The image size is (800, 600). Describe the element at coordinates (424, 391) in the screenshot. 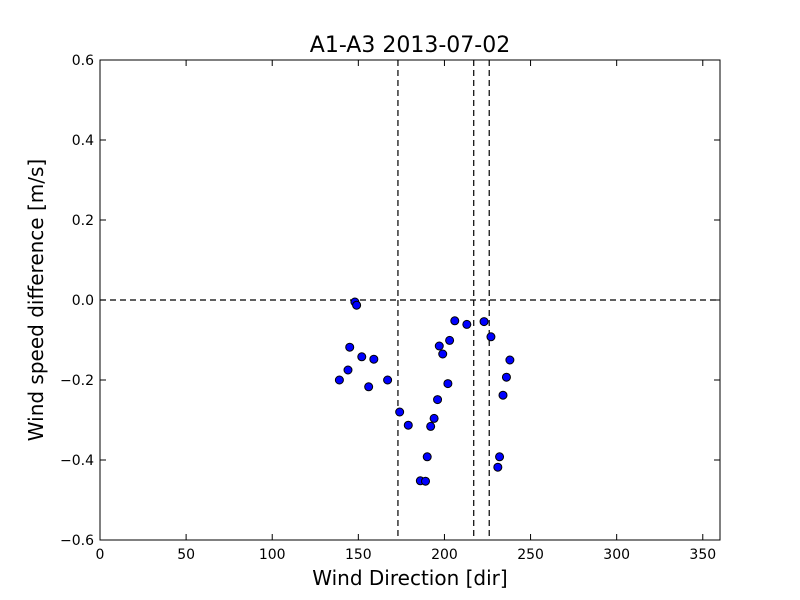

I see `data-points` at that location.